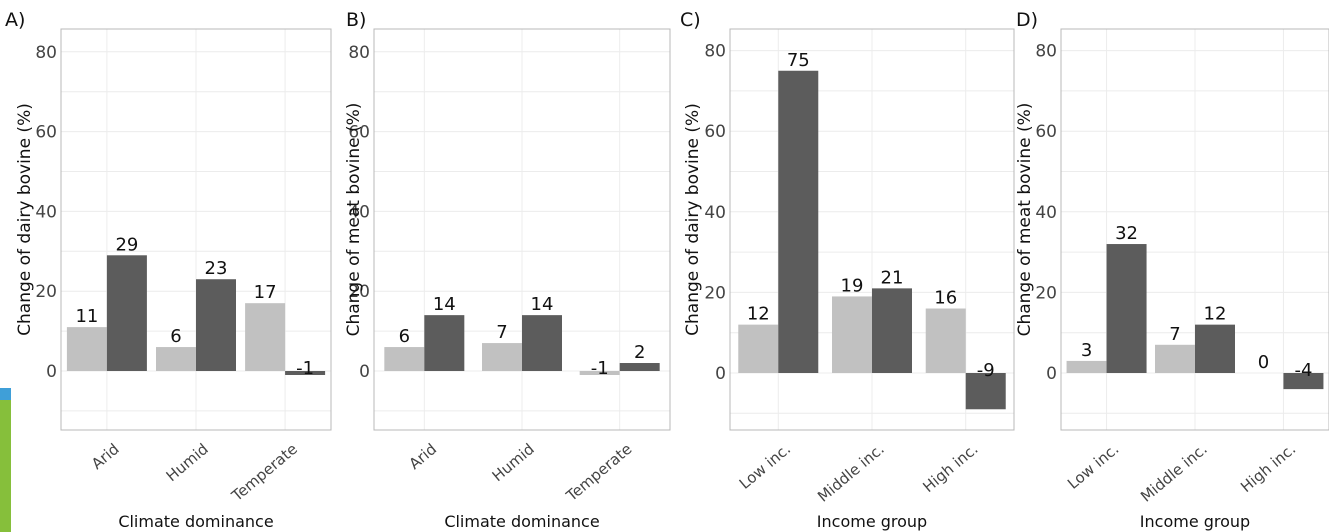  Describe the element at coordinates (265, 292) in the screenshot. I see `data-label: 17` at that location.